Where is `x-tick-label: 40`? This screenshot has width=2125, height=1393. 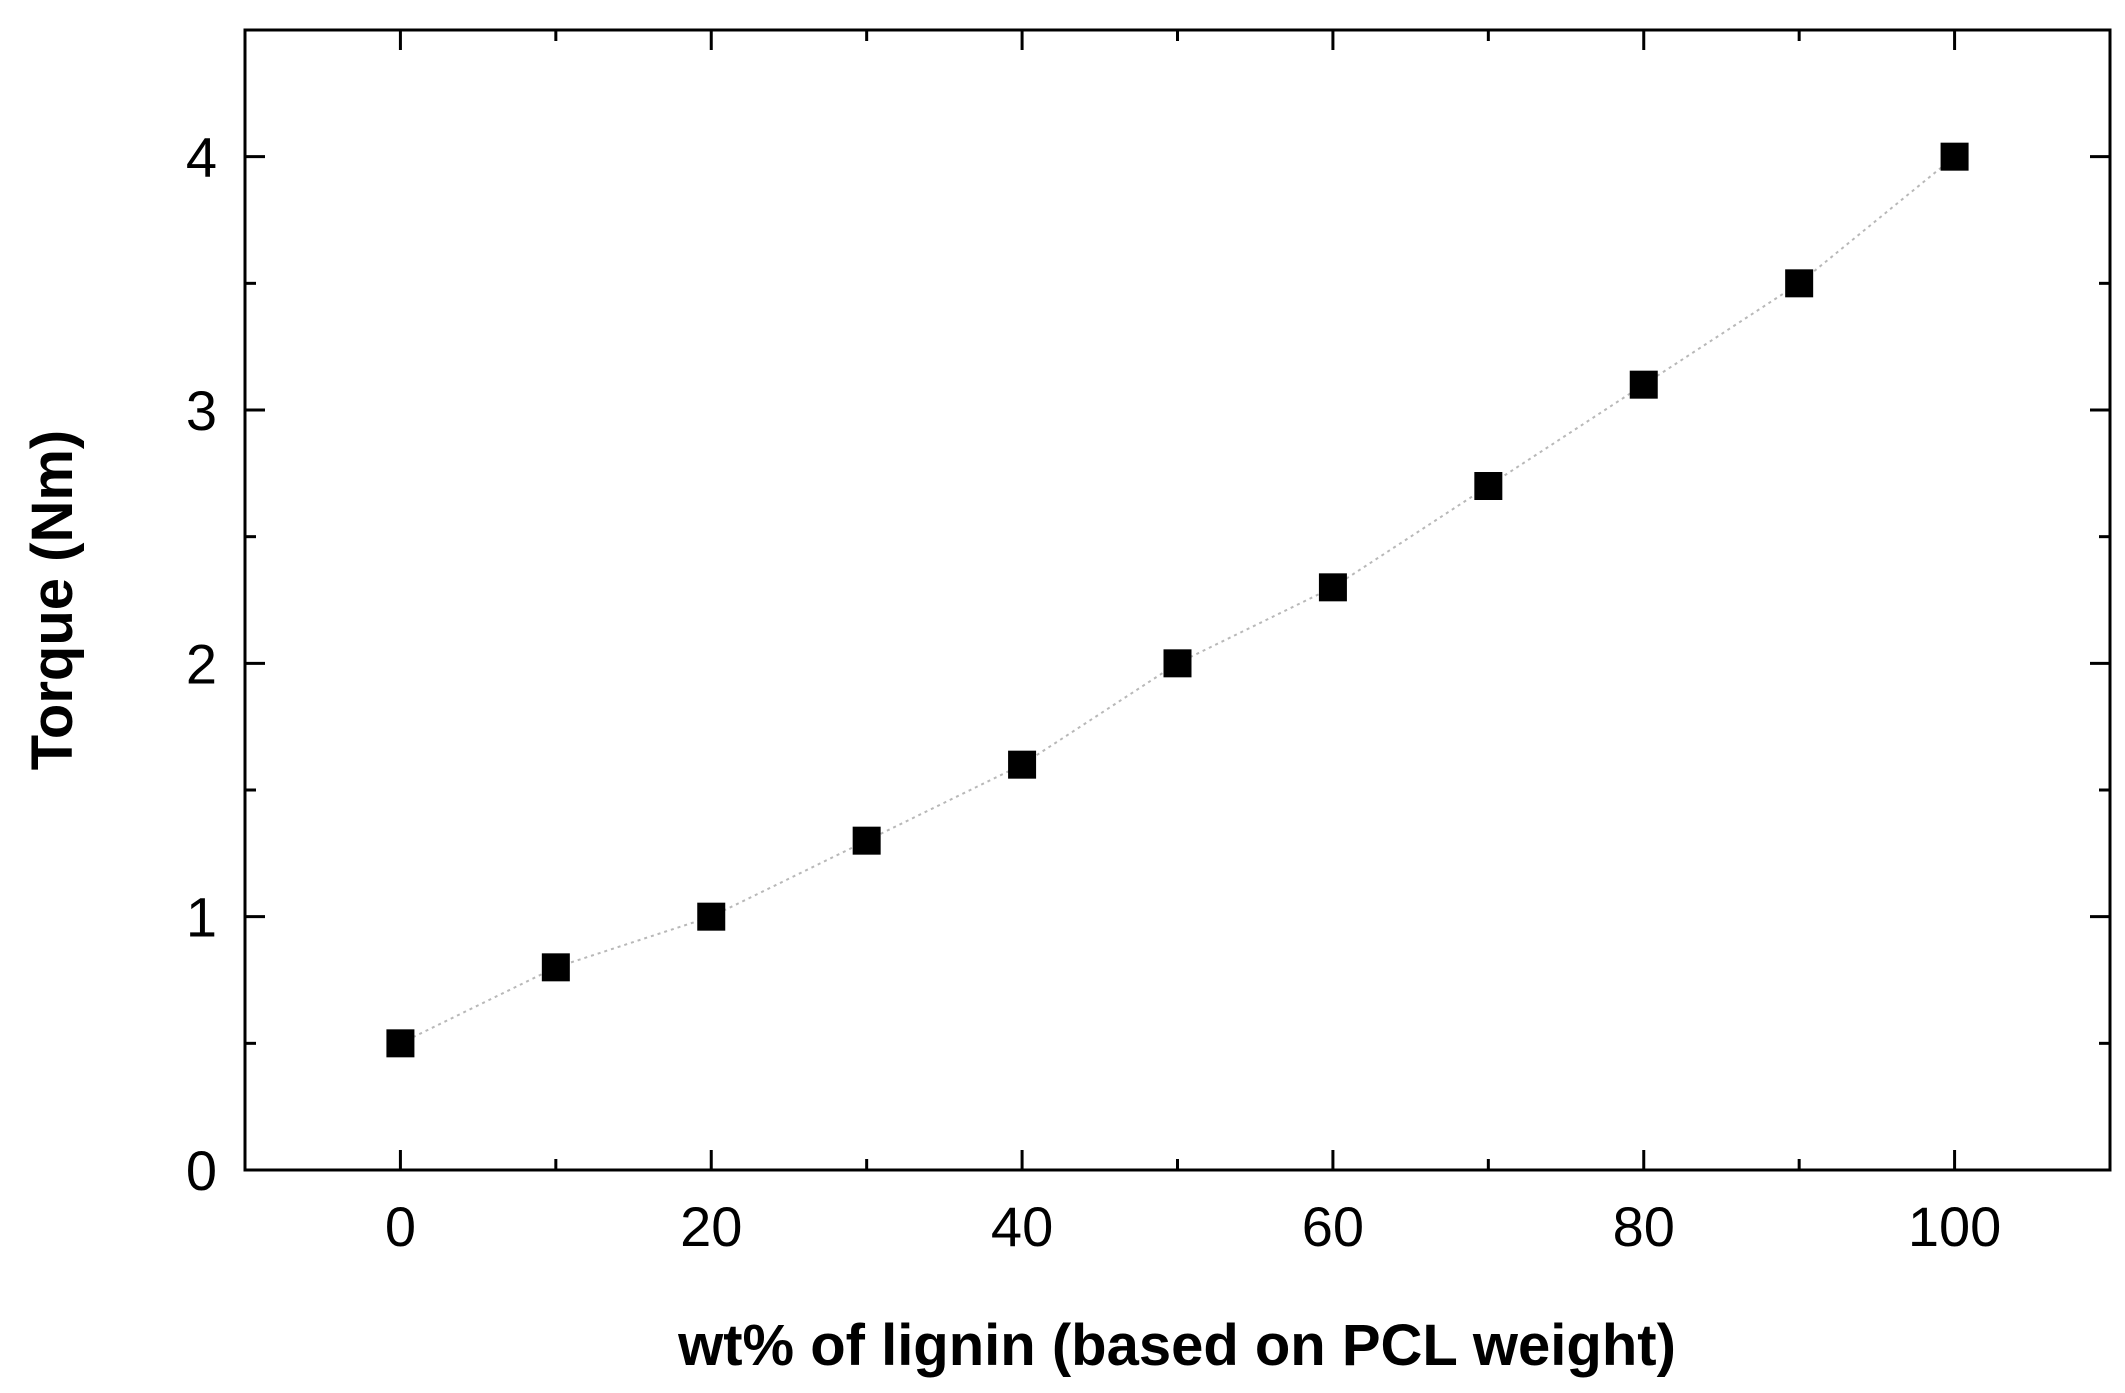
x-tick-label: 40 is located at coordinates (1022, 1226).